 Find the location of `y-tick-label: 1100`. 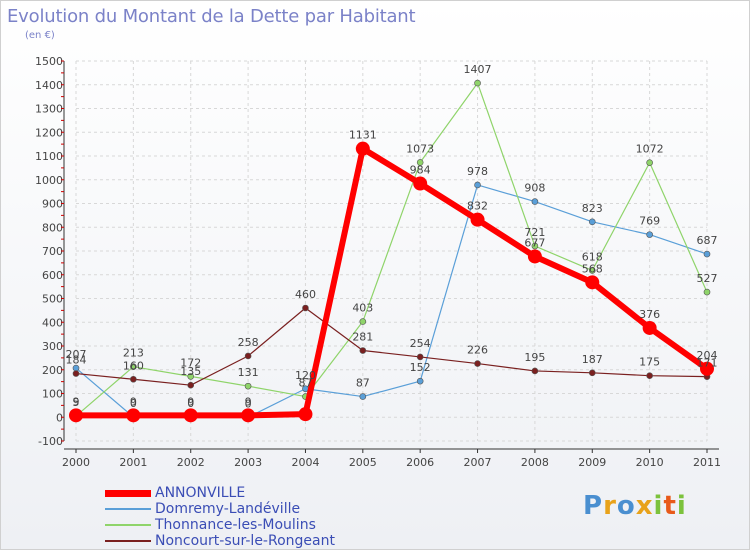

y-tick-label: 1100 is located at coordinates (49, 156).